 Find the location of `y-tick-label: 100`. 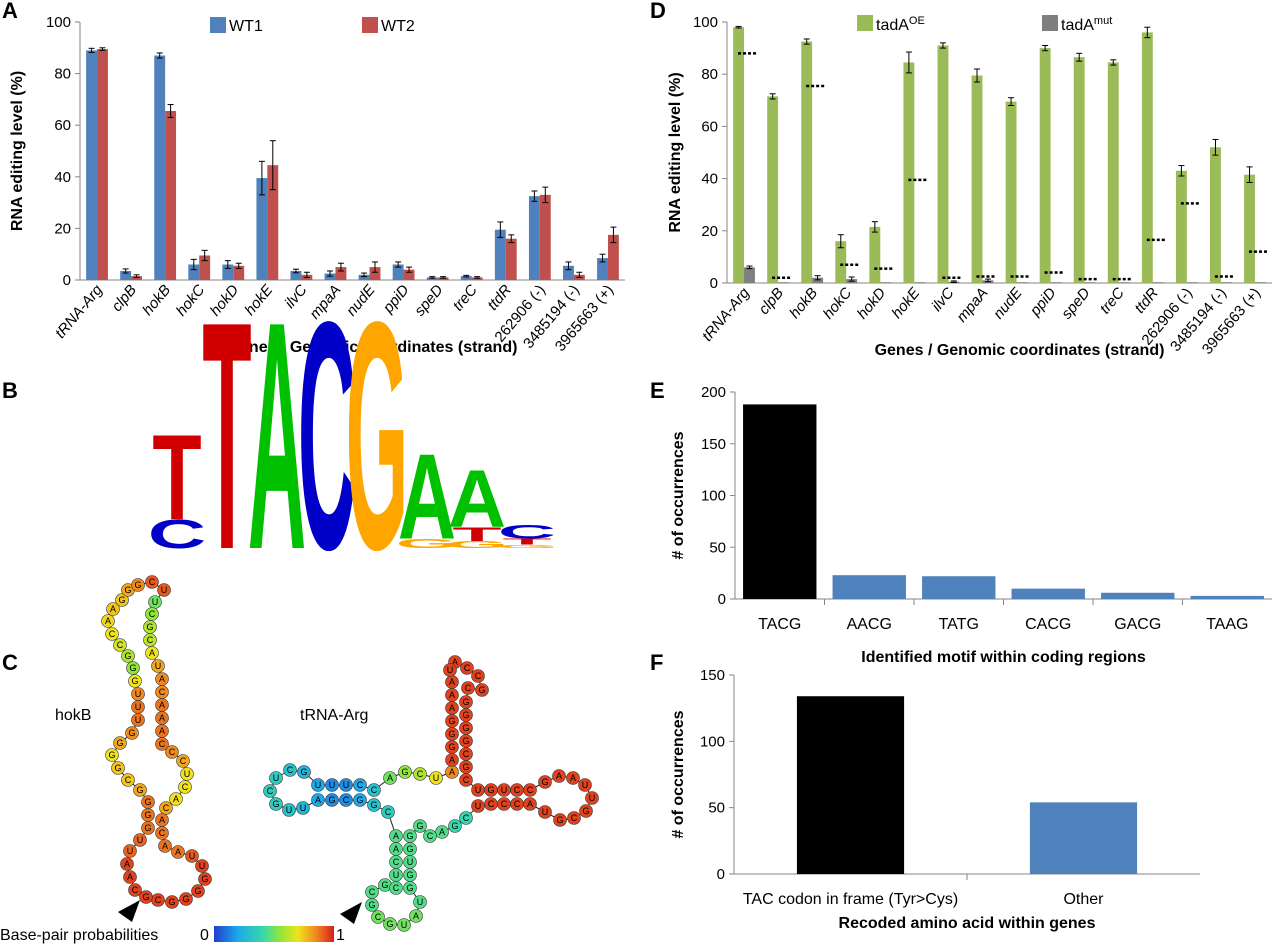

y-tick-label: 100 is located at coordinates (713, 496).